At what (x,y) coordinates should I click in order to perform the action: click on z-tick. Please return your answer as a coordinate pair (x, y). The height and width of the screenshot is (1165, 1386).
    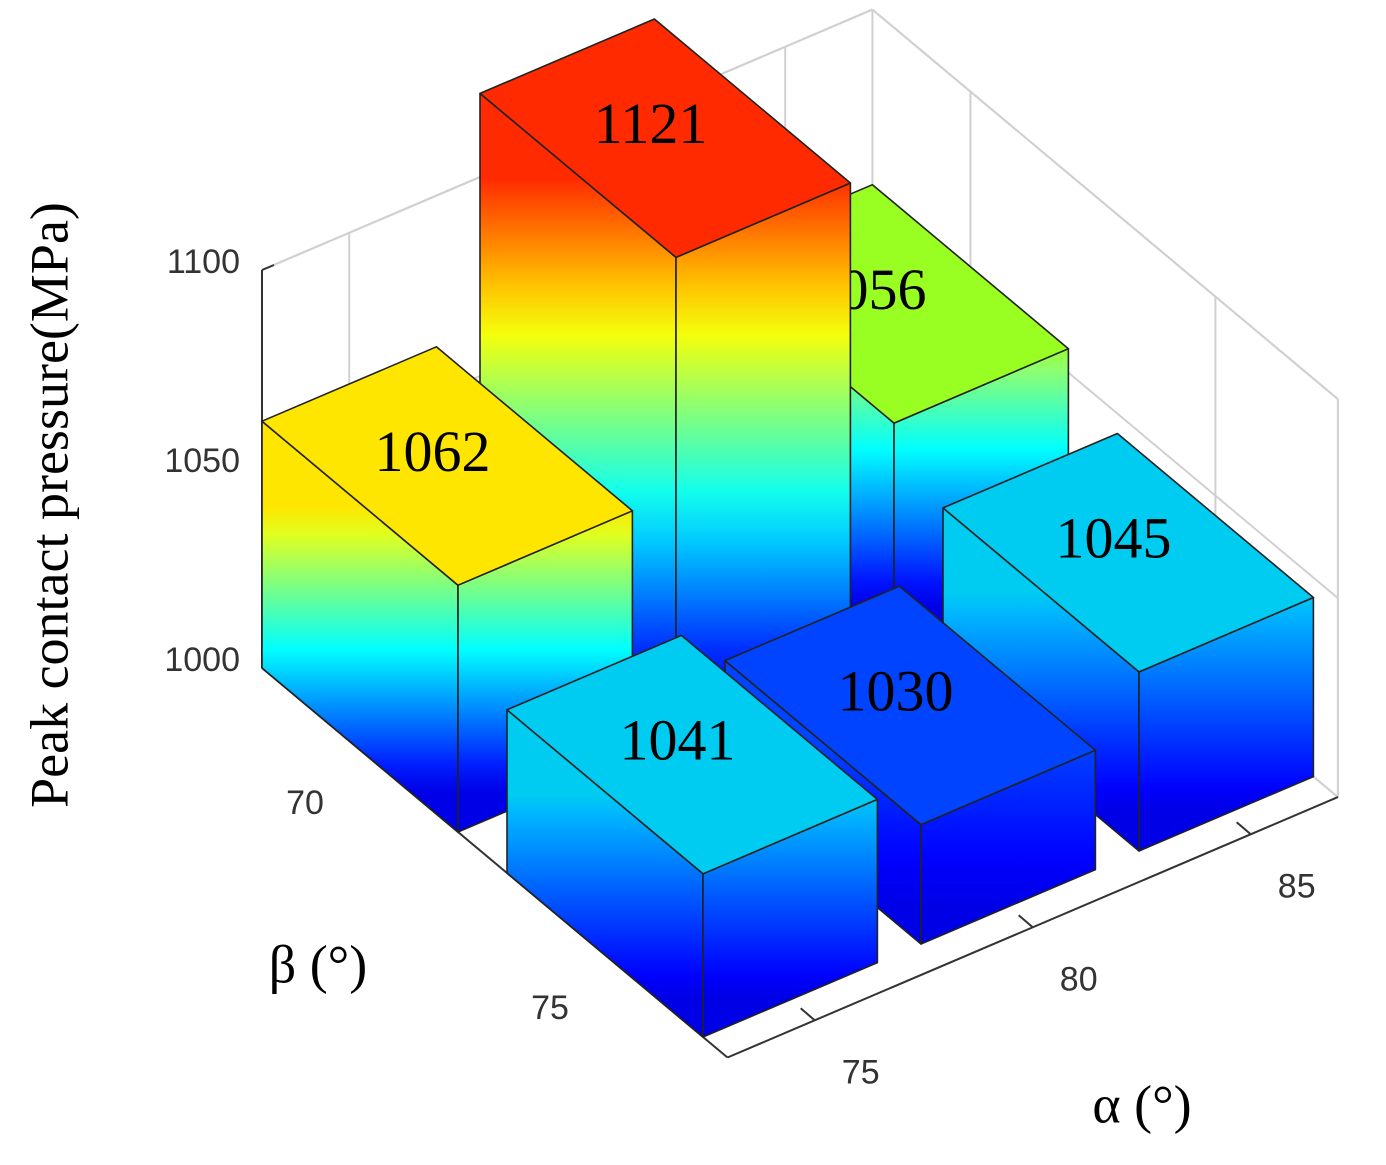
    Looking at the image, I should click on (268, 267).